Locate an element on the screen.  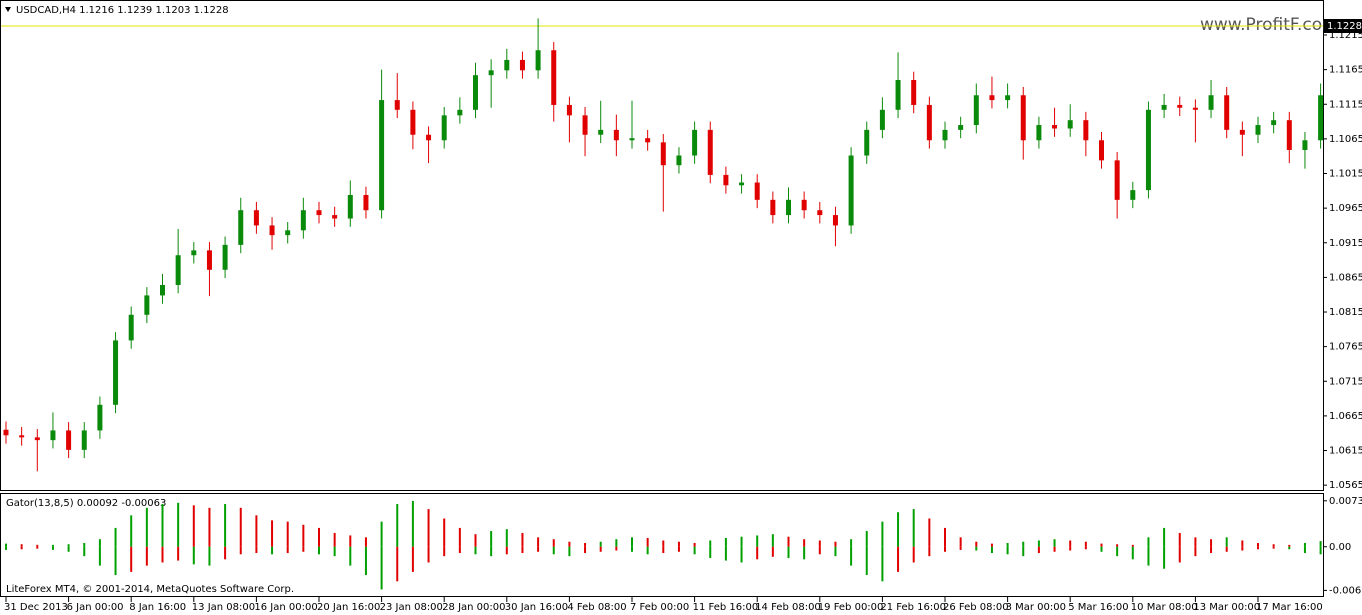
x-tick-label: 5 Mar 16:00 is located at coordinates (1098, 607).